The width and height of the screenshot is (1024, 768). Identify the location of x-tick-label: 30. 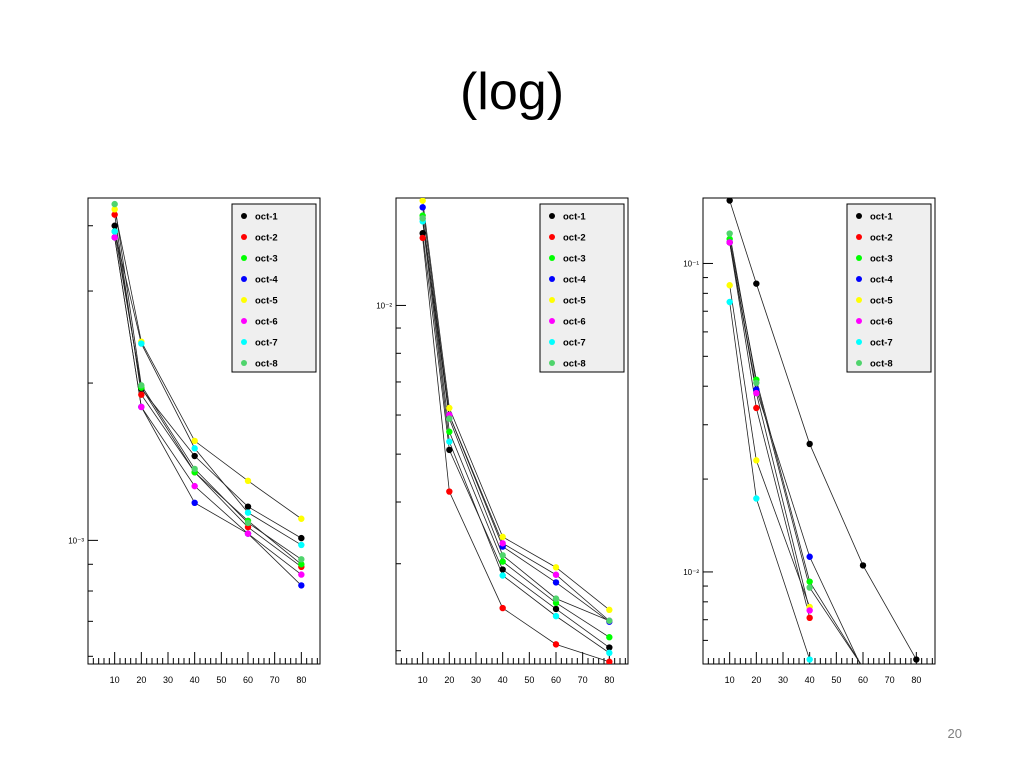
(168, 680).